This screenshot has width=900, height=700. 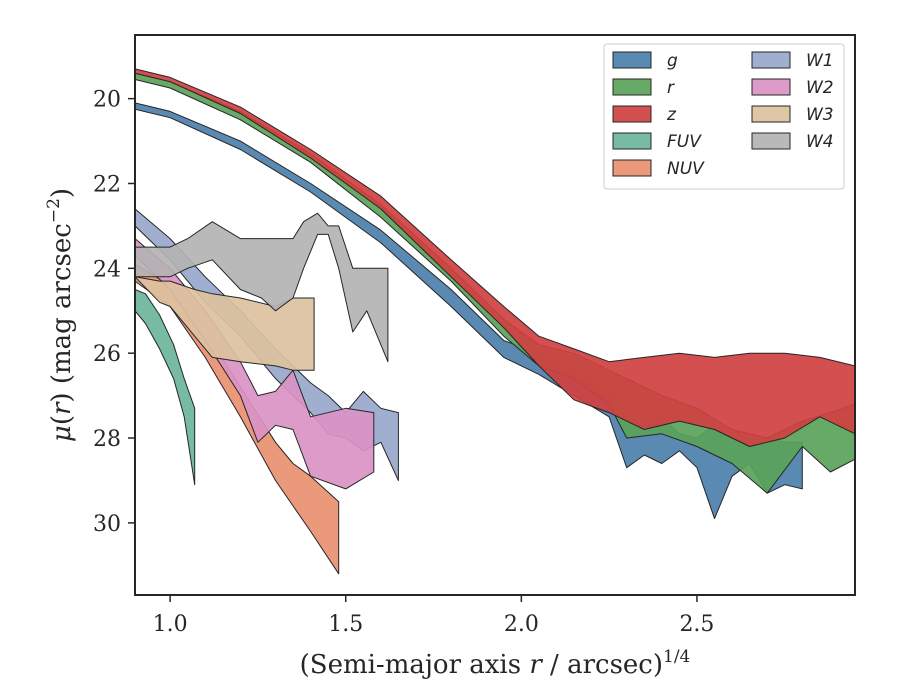 I want to click on legend: grz FUV NUV W1 W2 W3 W4, so click(x=724, y=116).